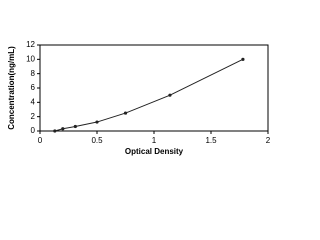  What do you see at coordinates (268, 140) in the screenshot?
I see `x-tick-label: 2` at bounding box center [268, 140].